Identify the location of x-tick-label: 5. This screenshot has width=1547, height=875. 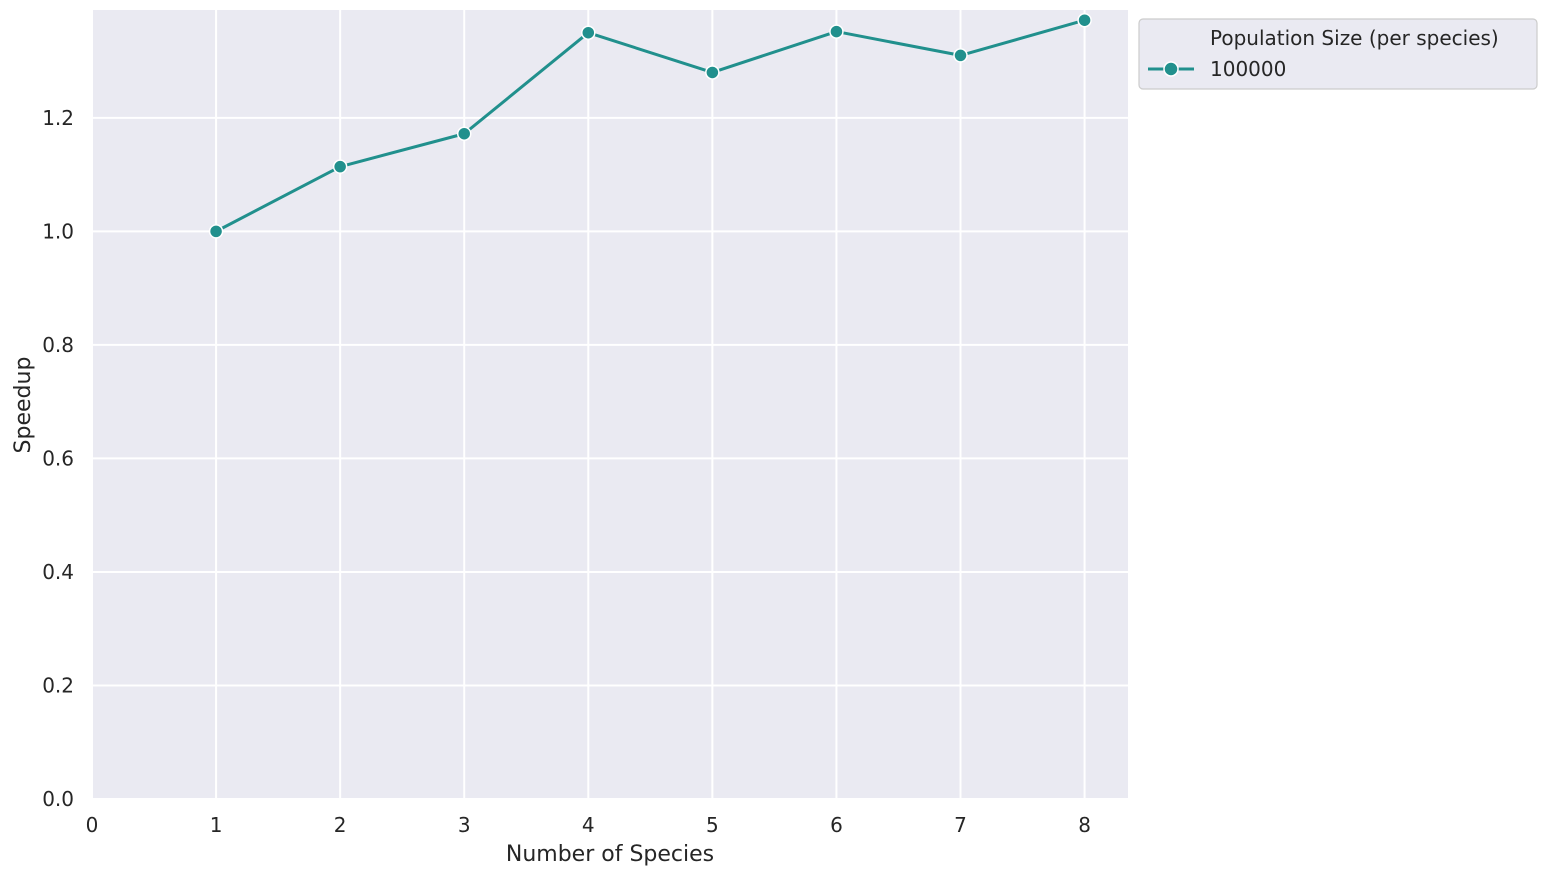
(712, 825).